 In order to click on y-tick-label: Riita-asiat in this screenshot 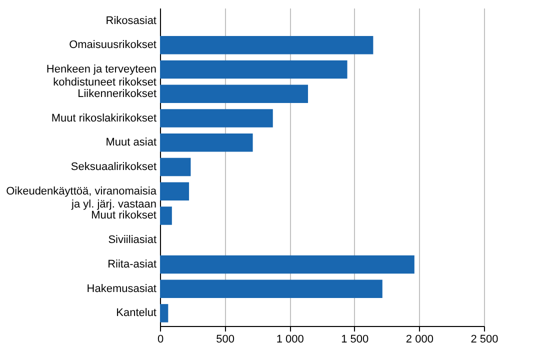, I will do `click(132, 264)`.